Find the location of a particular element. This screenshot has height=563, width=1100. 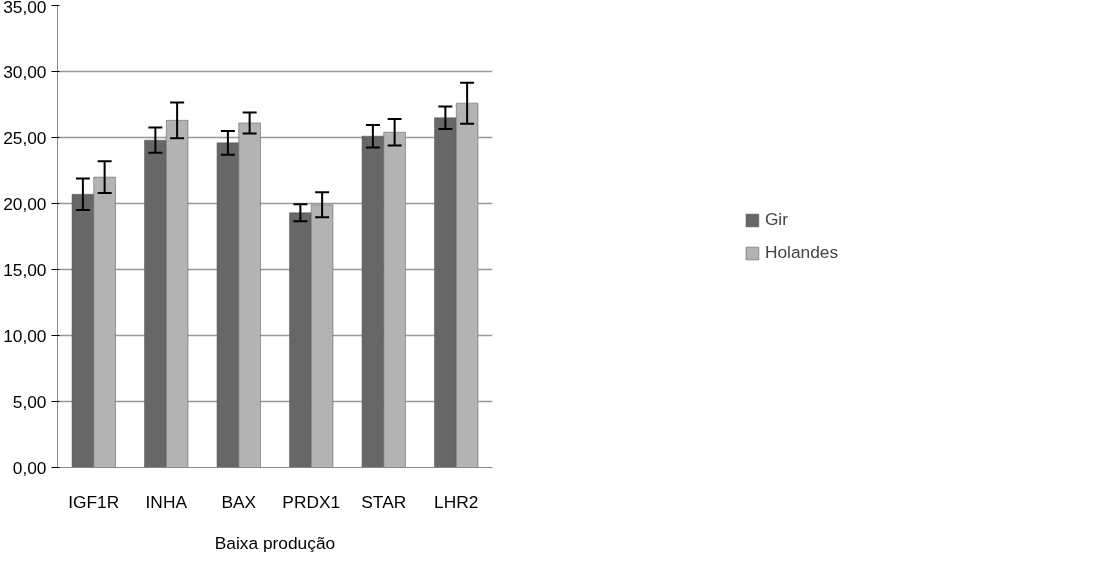

x-tick-label: STAR is located at coordinates (384, 501).